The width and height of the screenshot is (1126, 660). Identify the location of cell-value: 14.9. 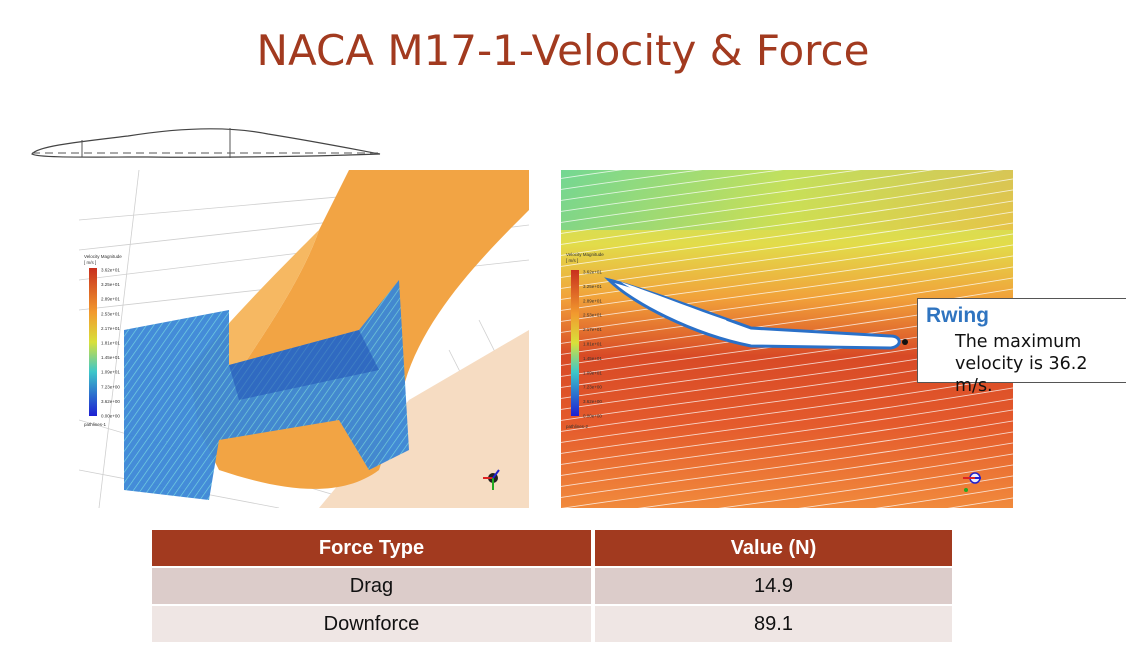
(773, 586).